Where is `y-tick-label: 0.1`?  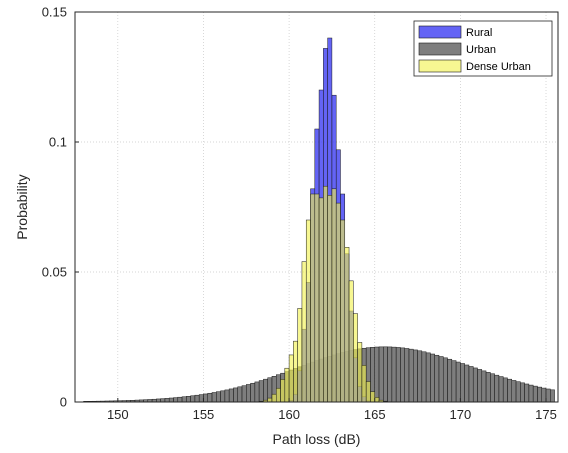
y-tick-label: 0.1 is located at coordinates (58, 142).